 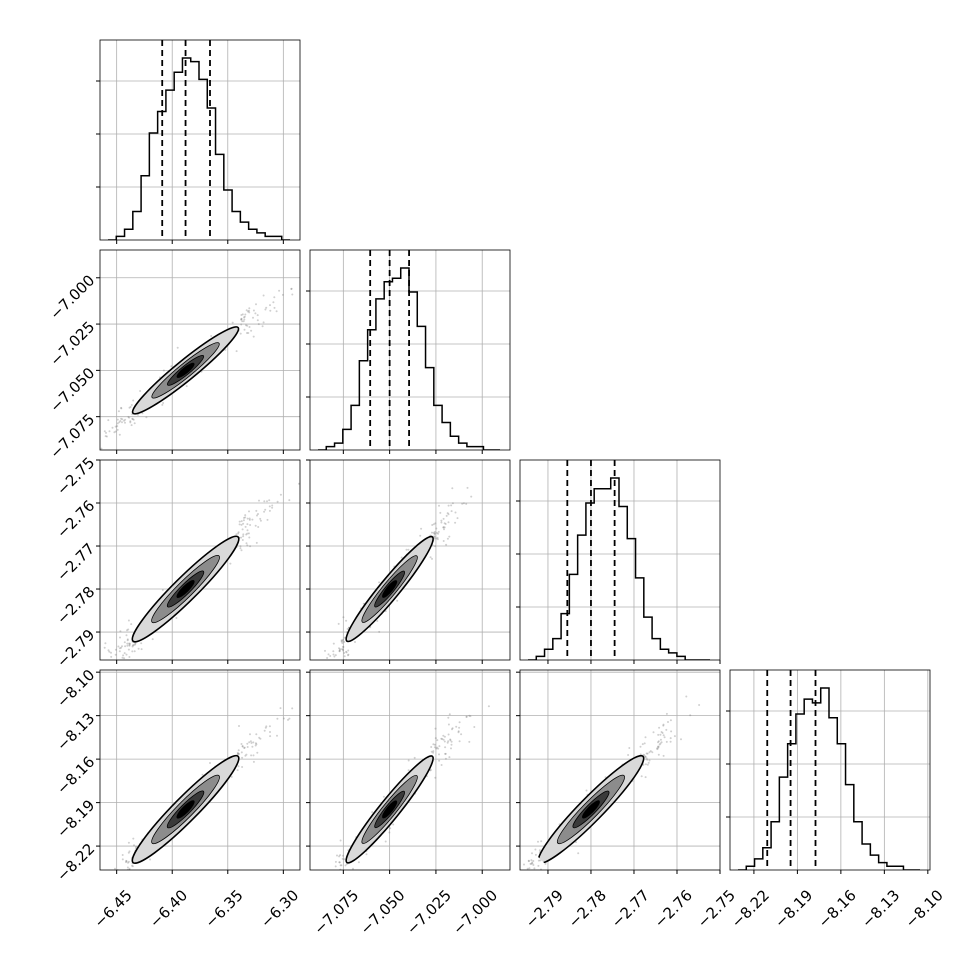 I want to click on y-tick-label: −7.025, so click(x=72, y=344).